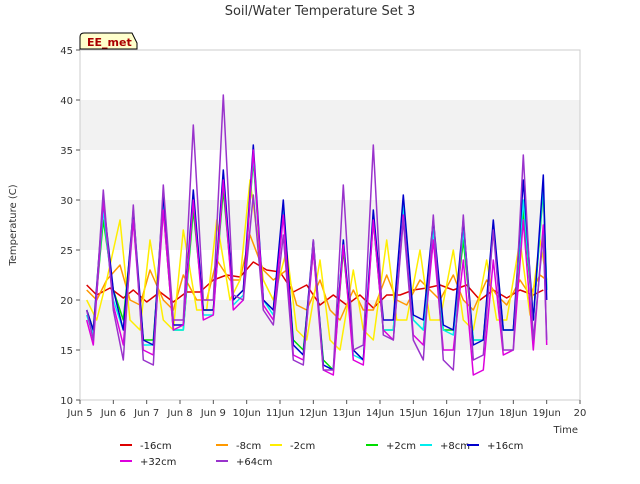  I want to click on x-tick-label: 14Jun, so click(380, 413).